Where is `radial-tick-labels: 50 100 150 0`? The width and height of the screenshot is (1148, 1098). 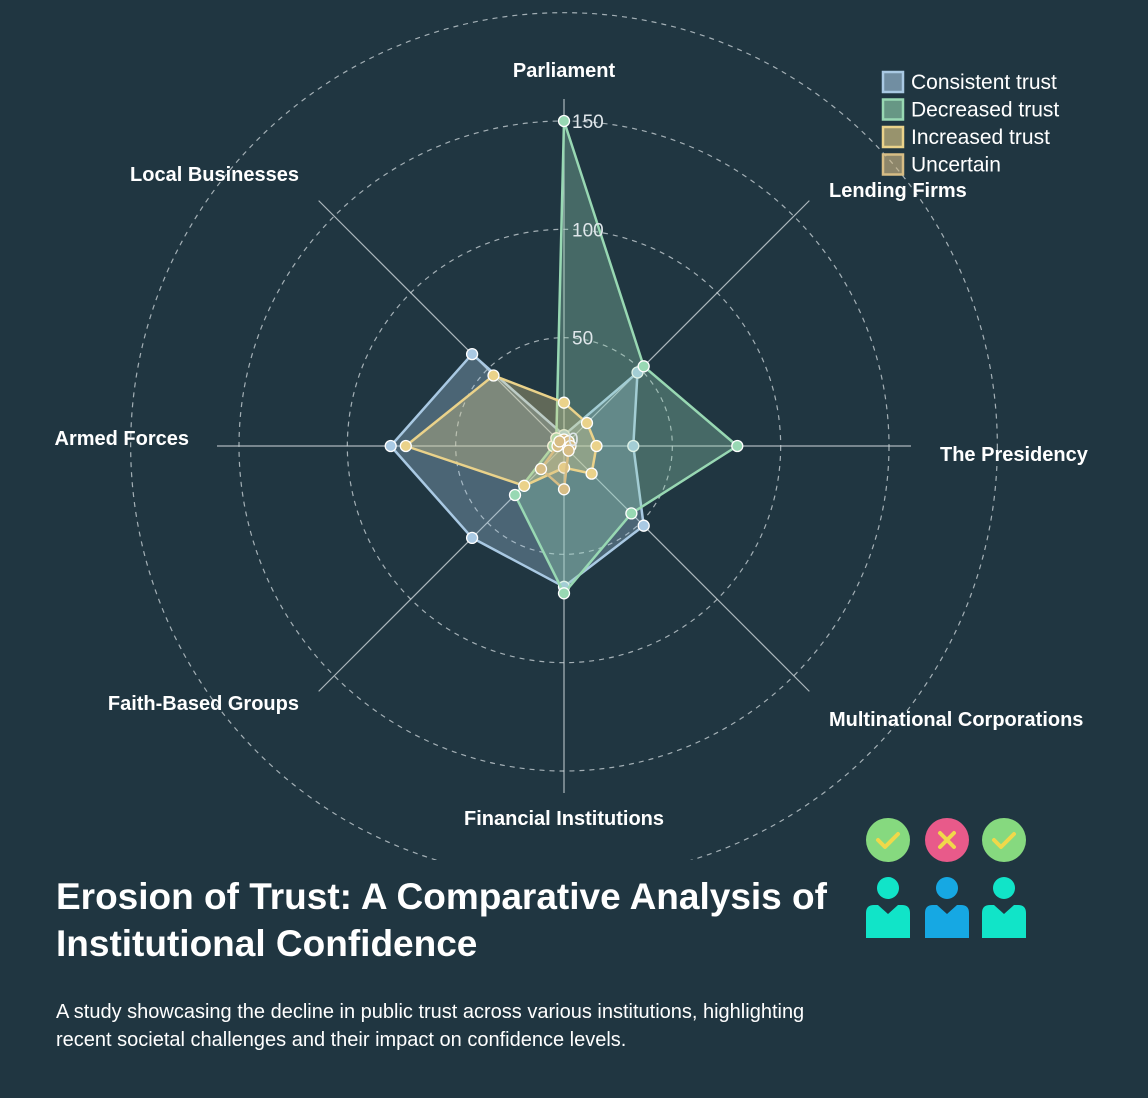
radial-tick-labels: 50 100 150 0 is located at coordinates (586, 281).